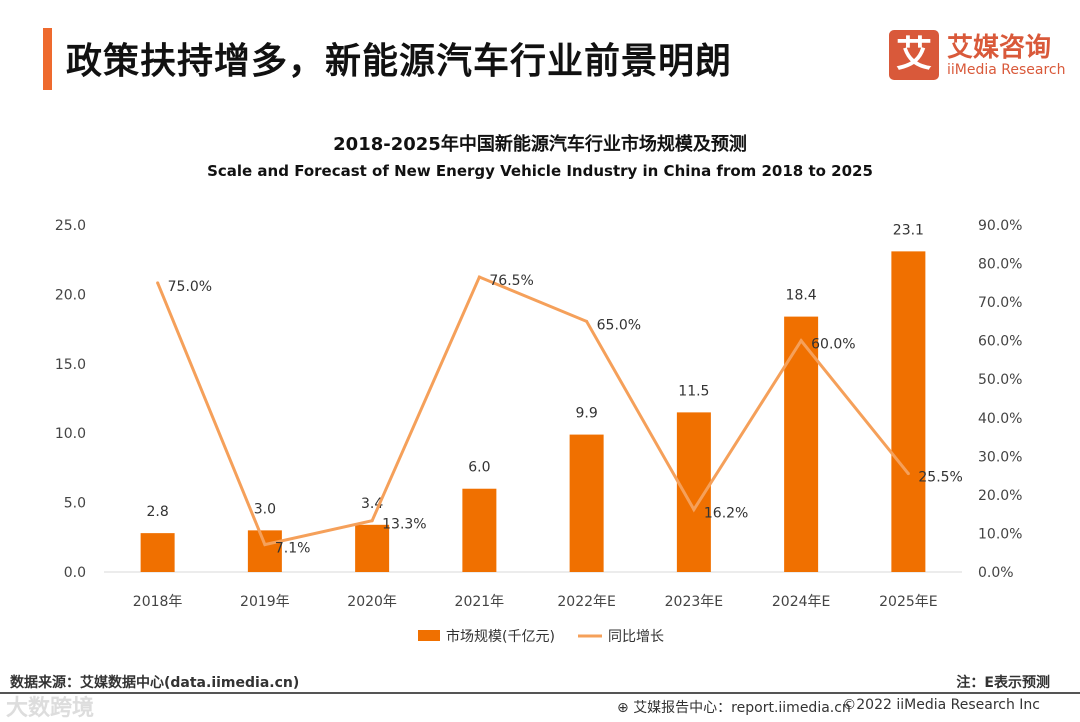 The height and width of the screenshot is (722, 1080). I want to click on y-left-tick: 15.0, so click(70, 365).